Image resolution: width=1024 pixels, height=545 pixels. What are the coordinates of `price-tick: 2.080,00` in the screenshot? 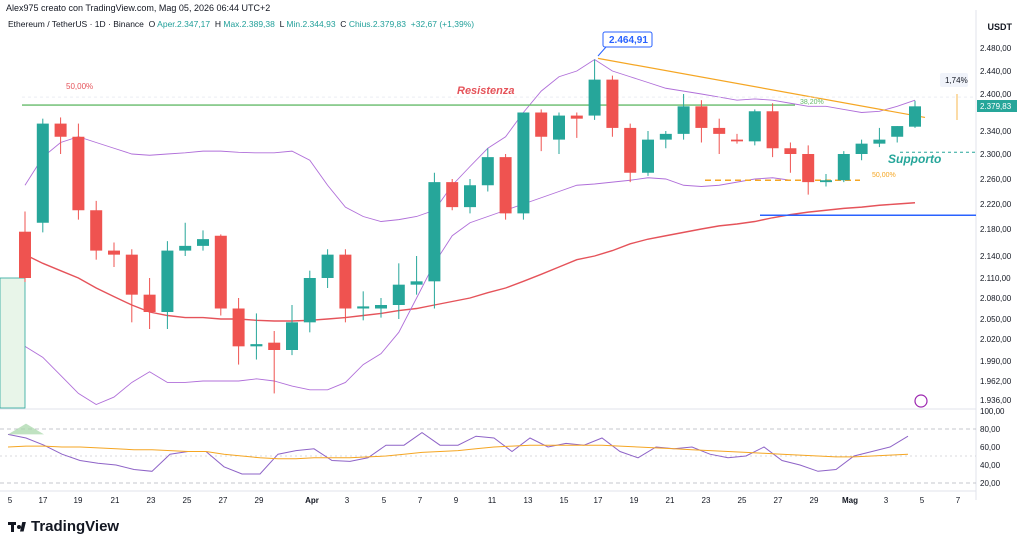 It's located at (996, 298).